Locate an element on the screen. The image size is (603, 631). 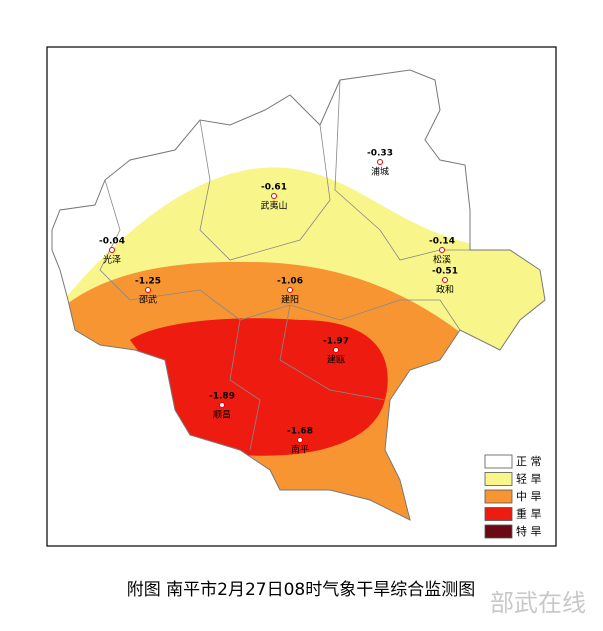
station-name: 邵武 is located at coordinates (148, 300).